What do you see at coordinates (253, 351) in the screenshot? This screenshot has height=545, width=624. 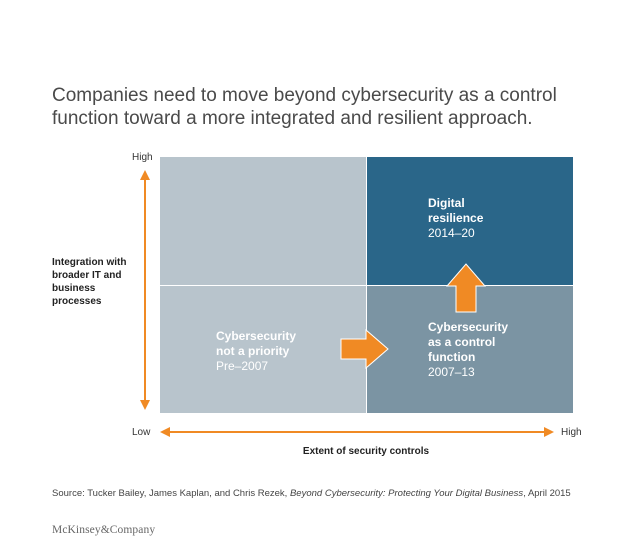 I see `not-priority-line-2: not a priority` at bounding box center [253, 351].